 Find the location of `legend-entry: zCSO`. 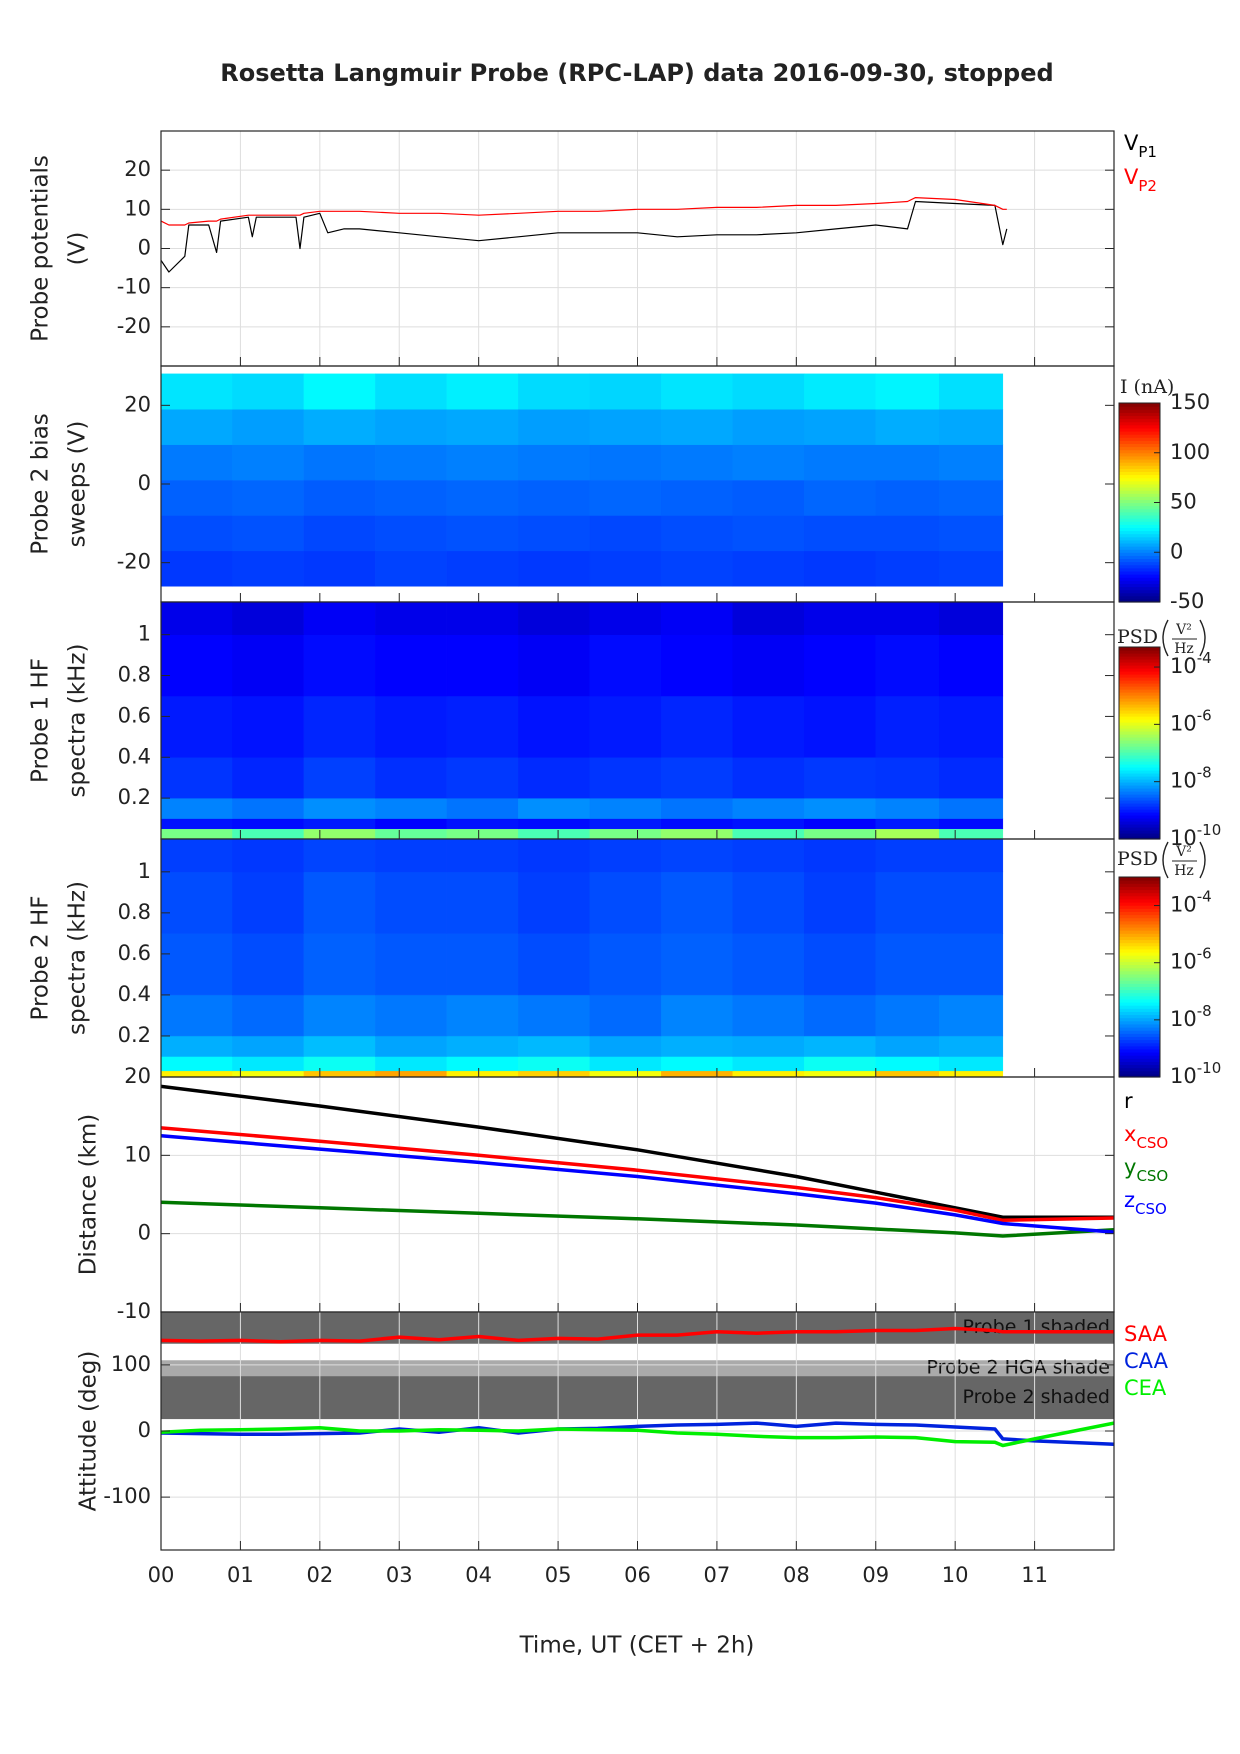

legend-entry: zCSO is located at coordinates (1145, 1203).